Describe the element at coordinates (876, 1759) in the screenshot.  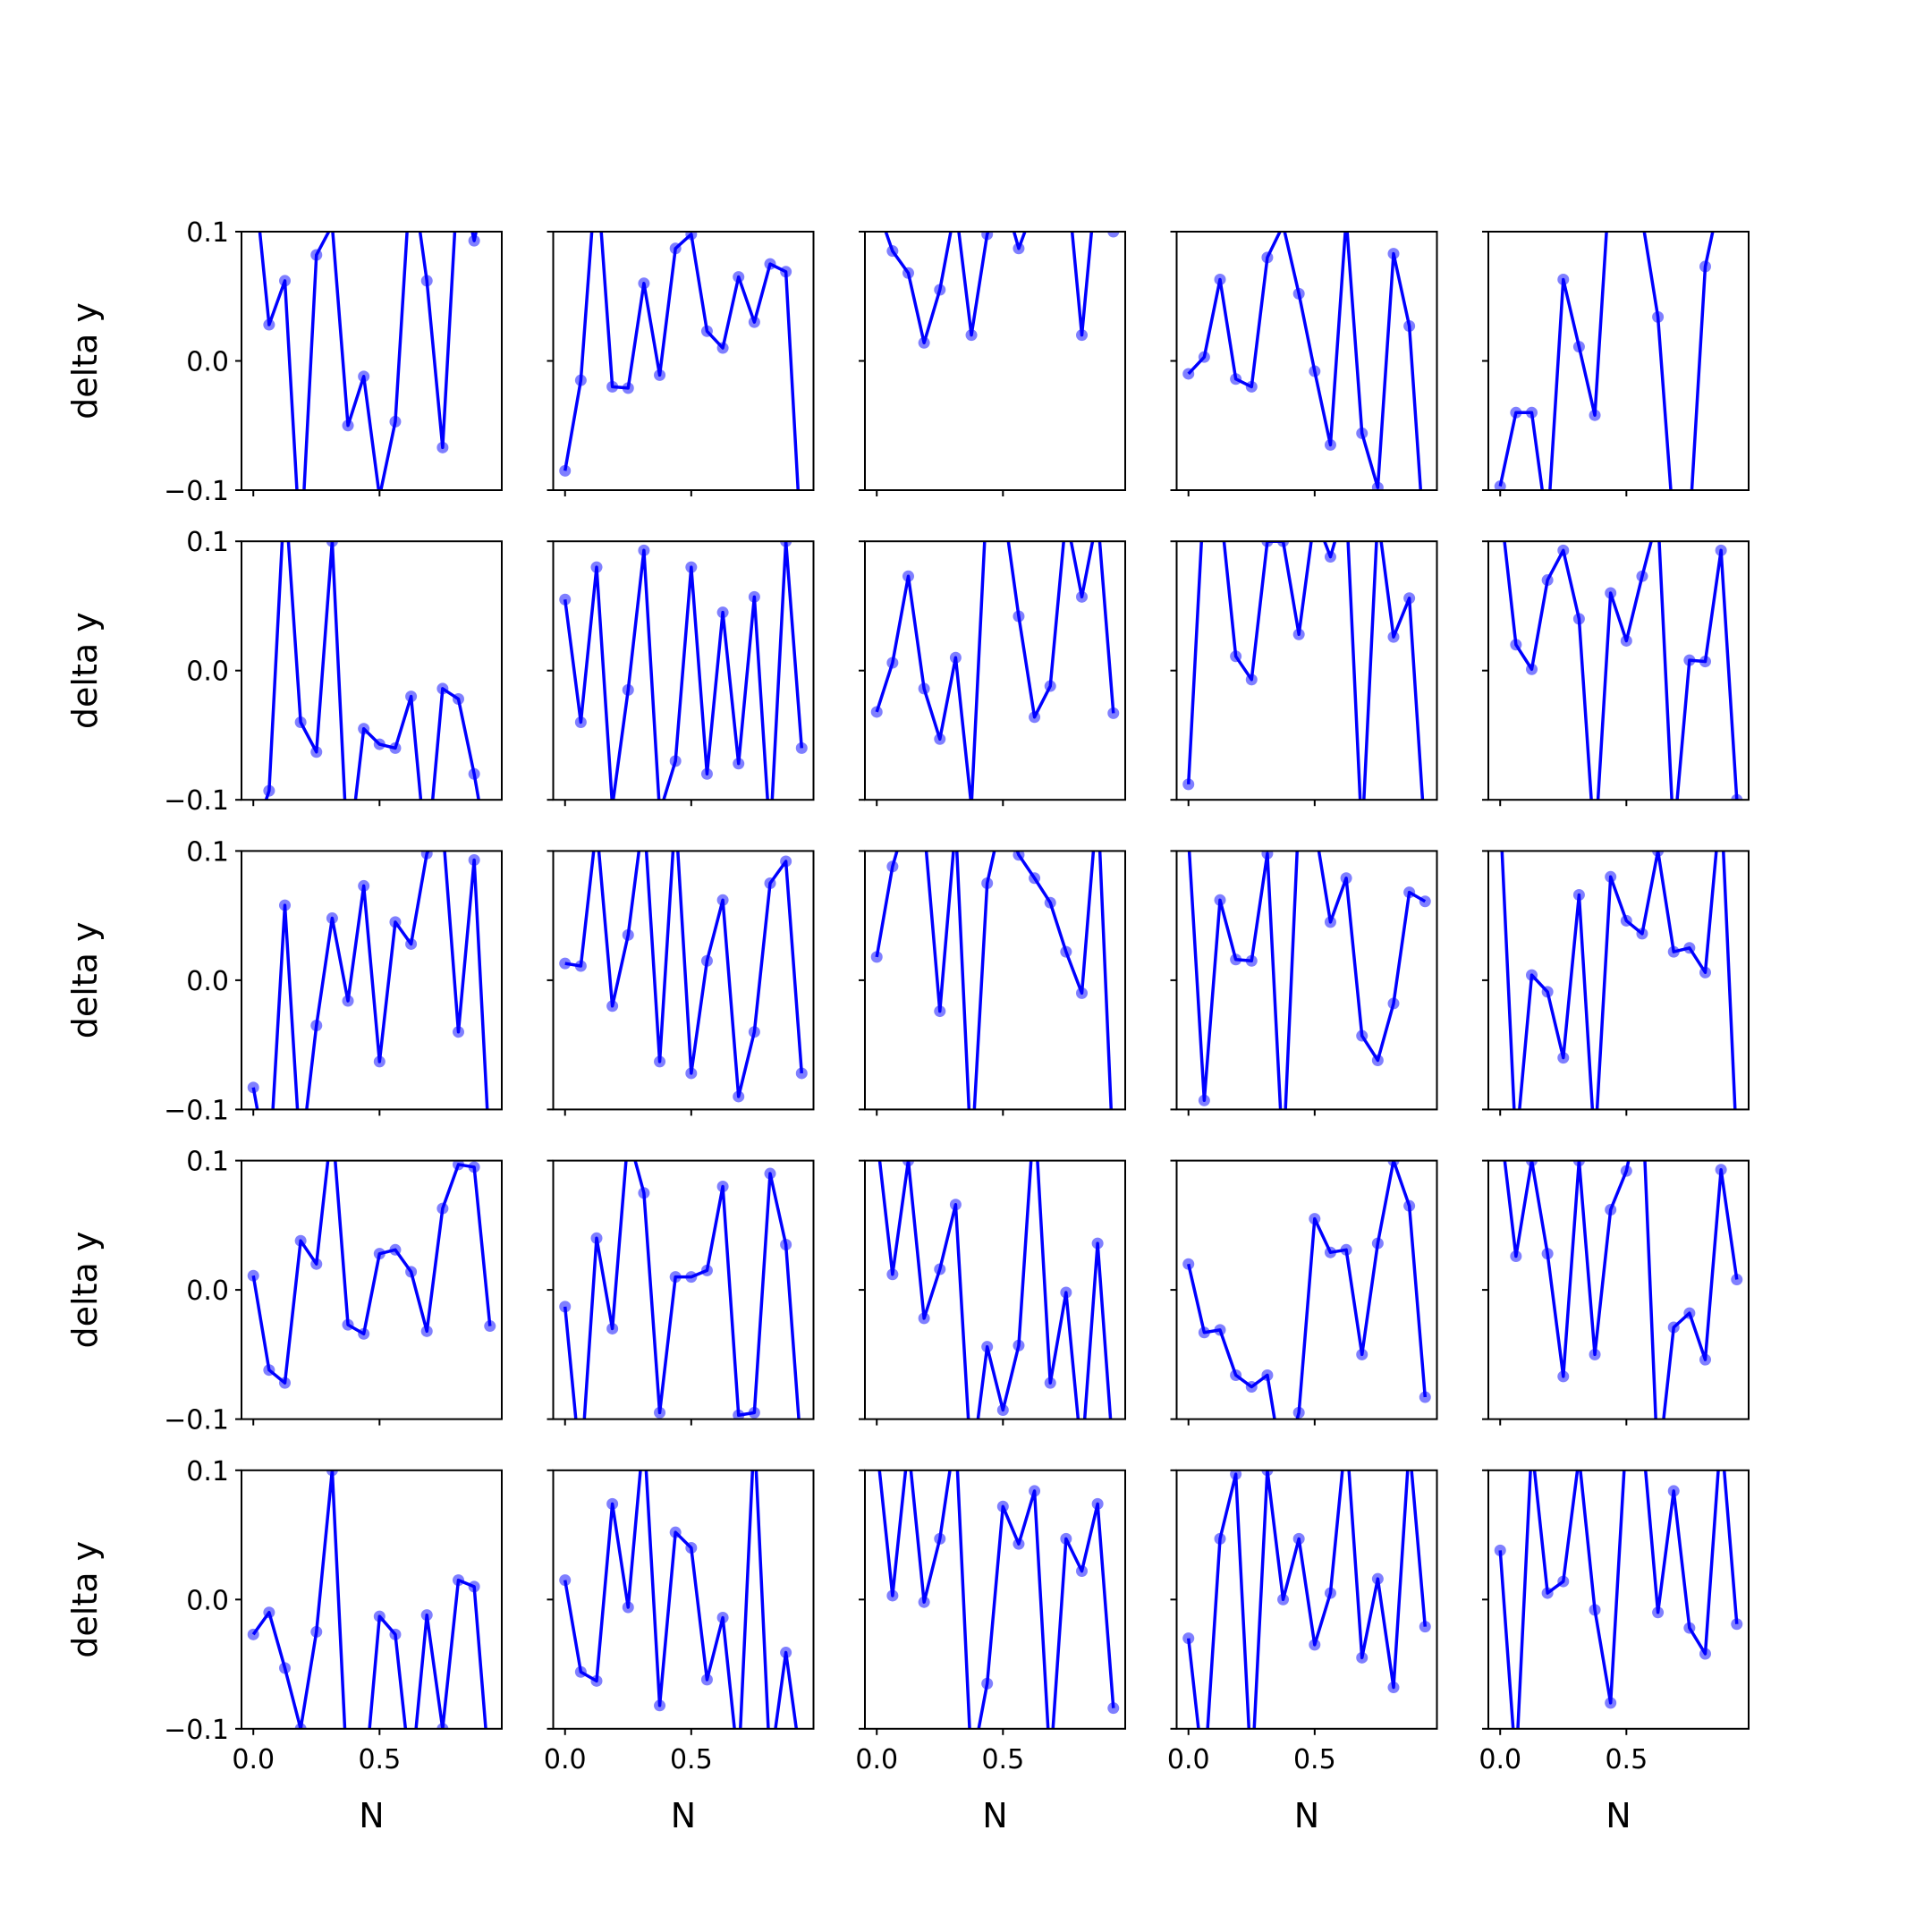
I see `x-tick-label: 0.0` at that location.